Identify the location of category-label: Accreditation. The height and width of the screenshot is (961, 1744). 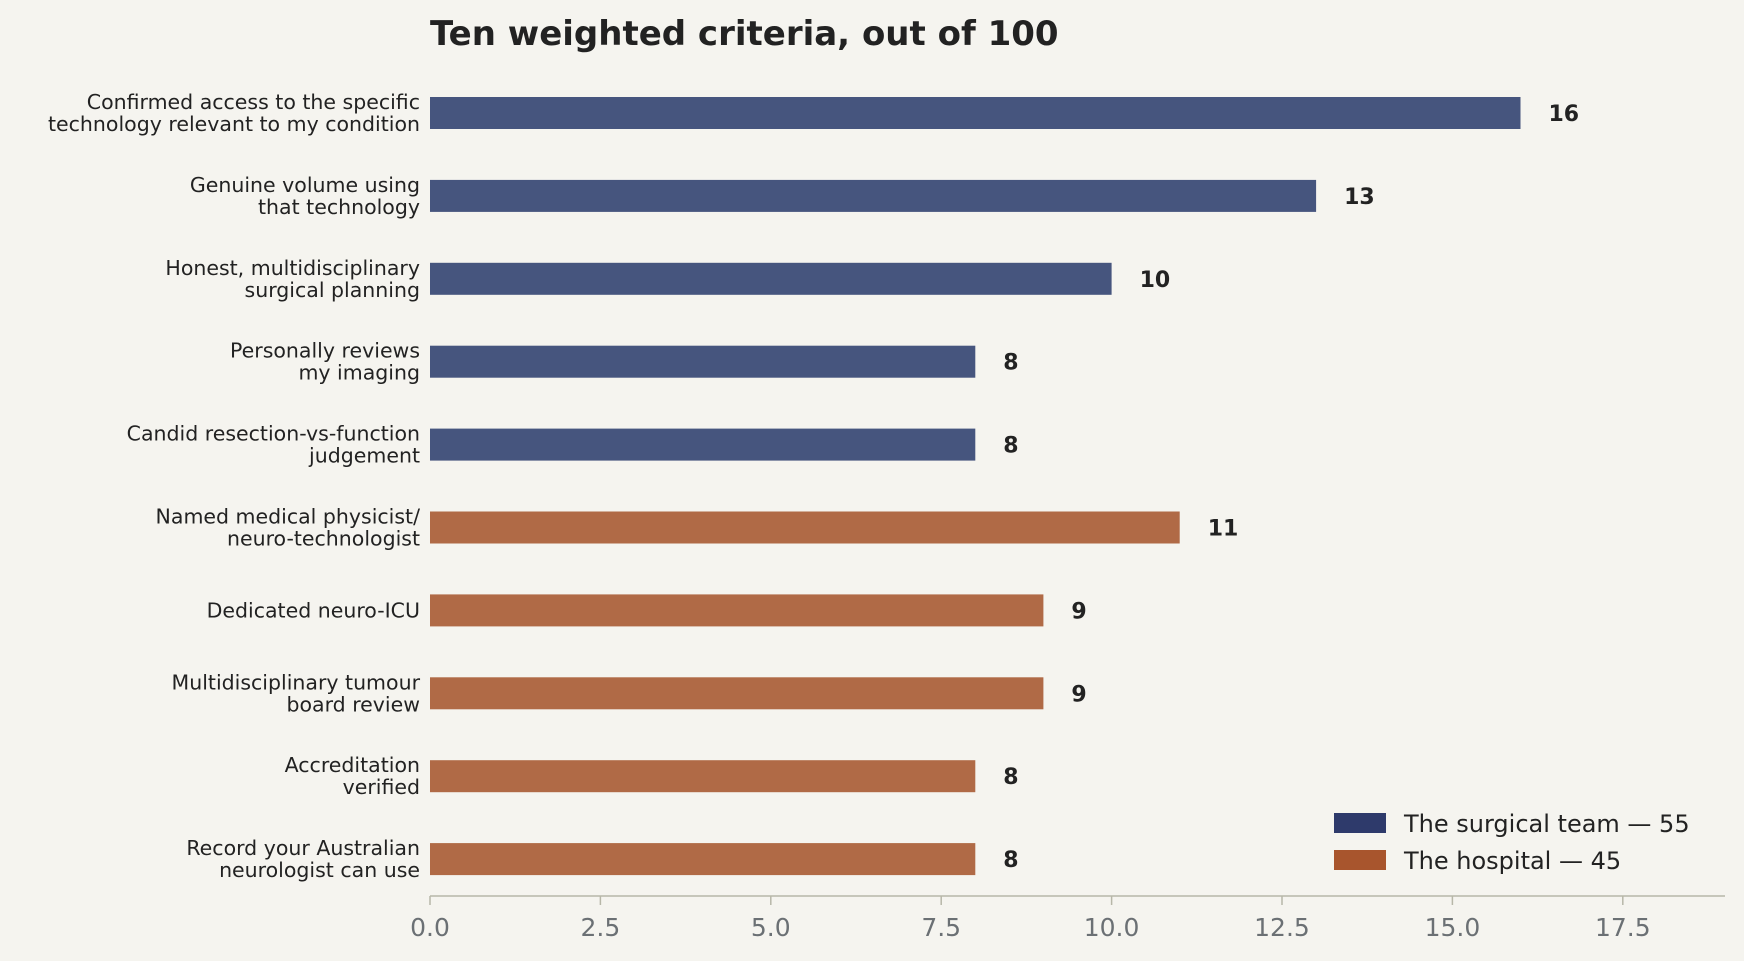
(352, 765).